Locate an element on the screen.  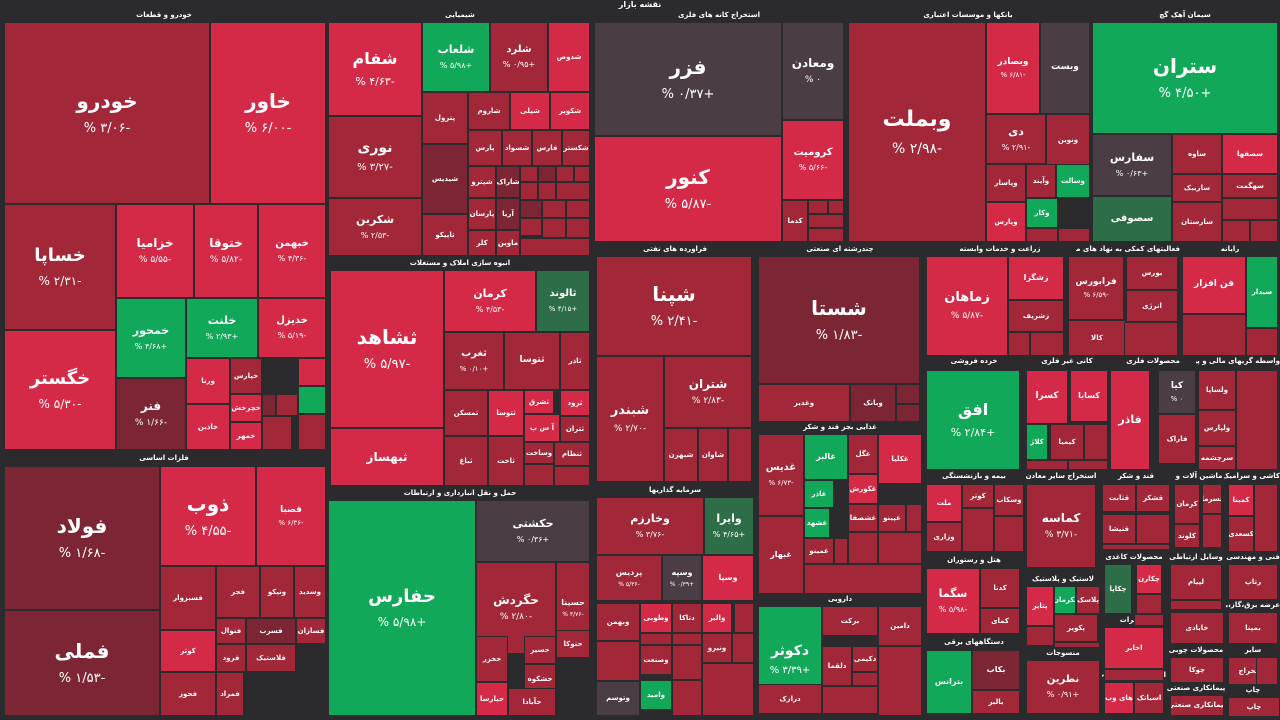
symbol-tile: فنوال is located at coordinates (231, 631).